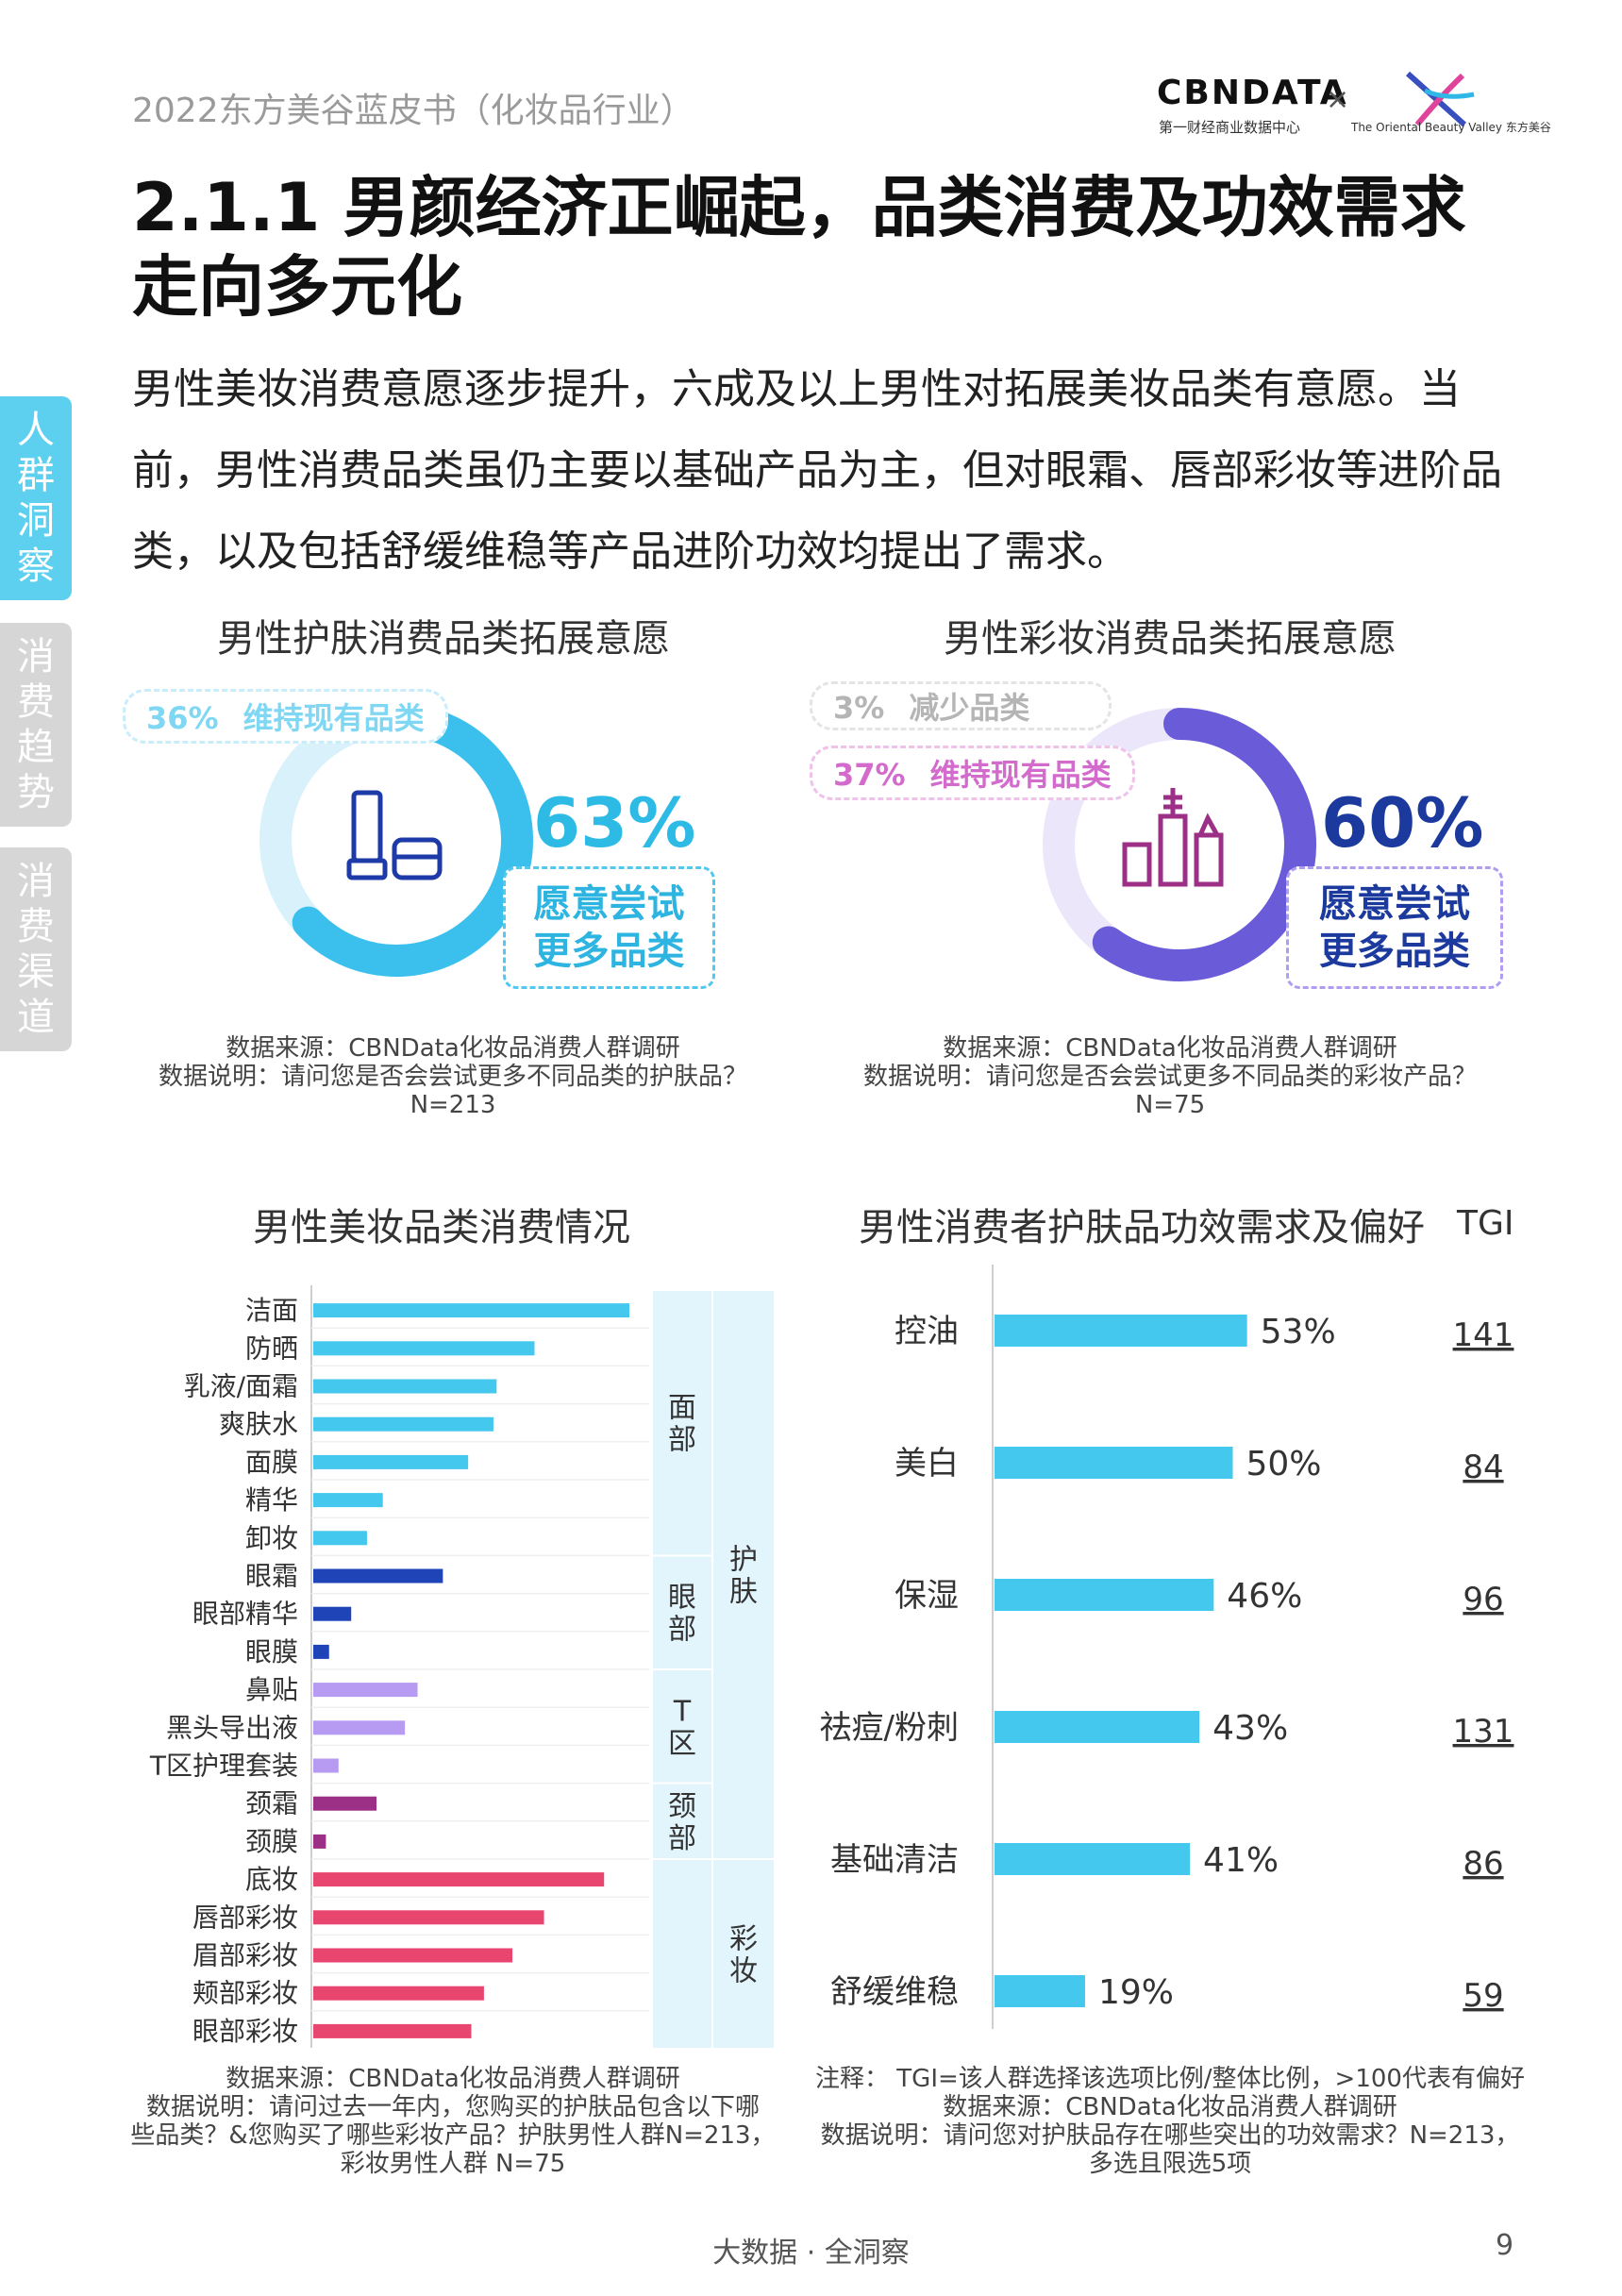 Image resolution: width=1622 pixels, height=2296 pixels. Describe the element at coordinates (894, 1860) in the screenshot. I see `efficacy-label: 基础清洁` at that location.